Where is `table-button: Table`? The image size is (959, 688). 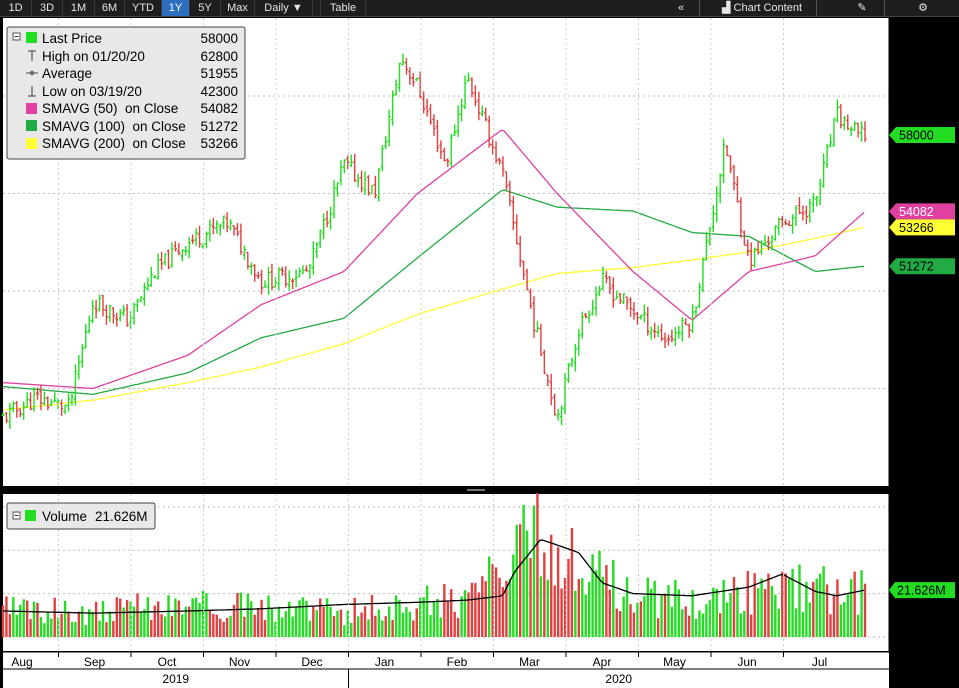
table-button: Table is located at coordinates (343, 8).